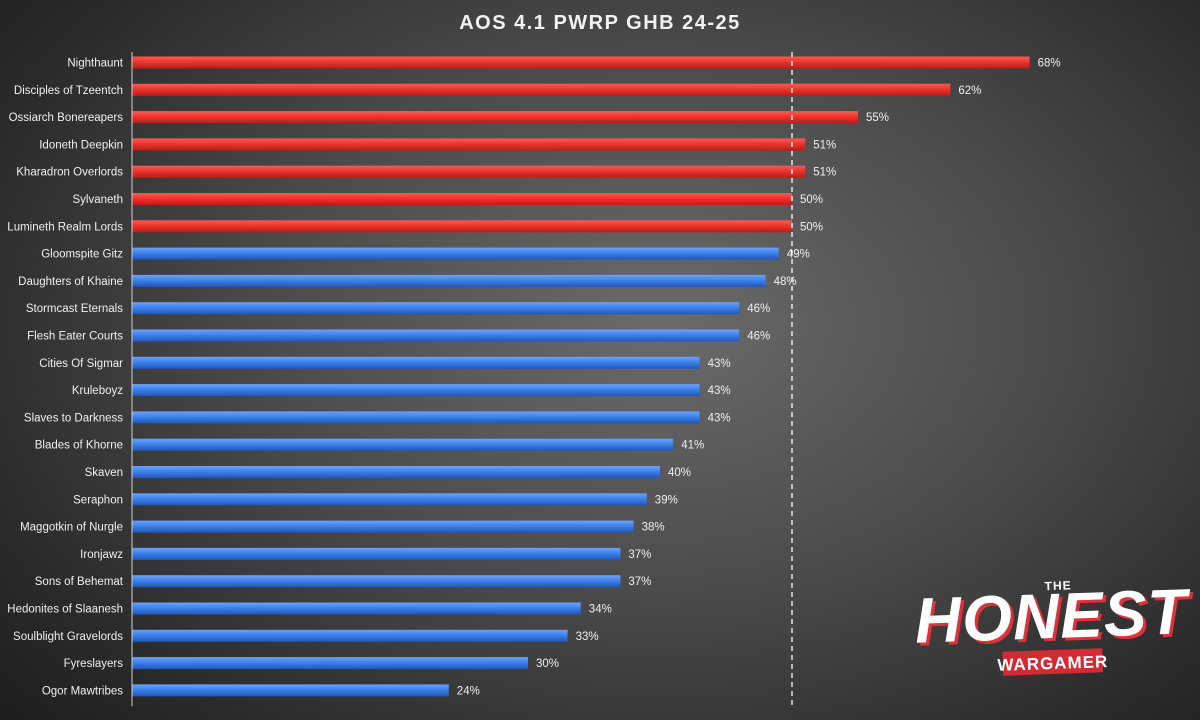 This screenshot has width=1200, height=720. I want to click on category-label: Cities Of Sigmar, so click(81, 364).